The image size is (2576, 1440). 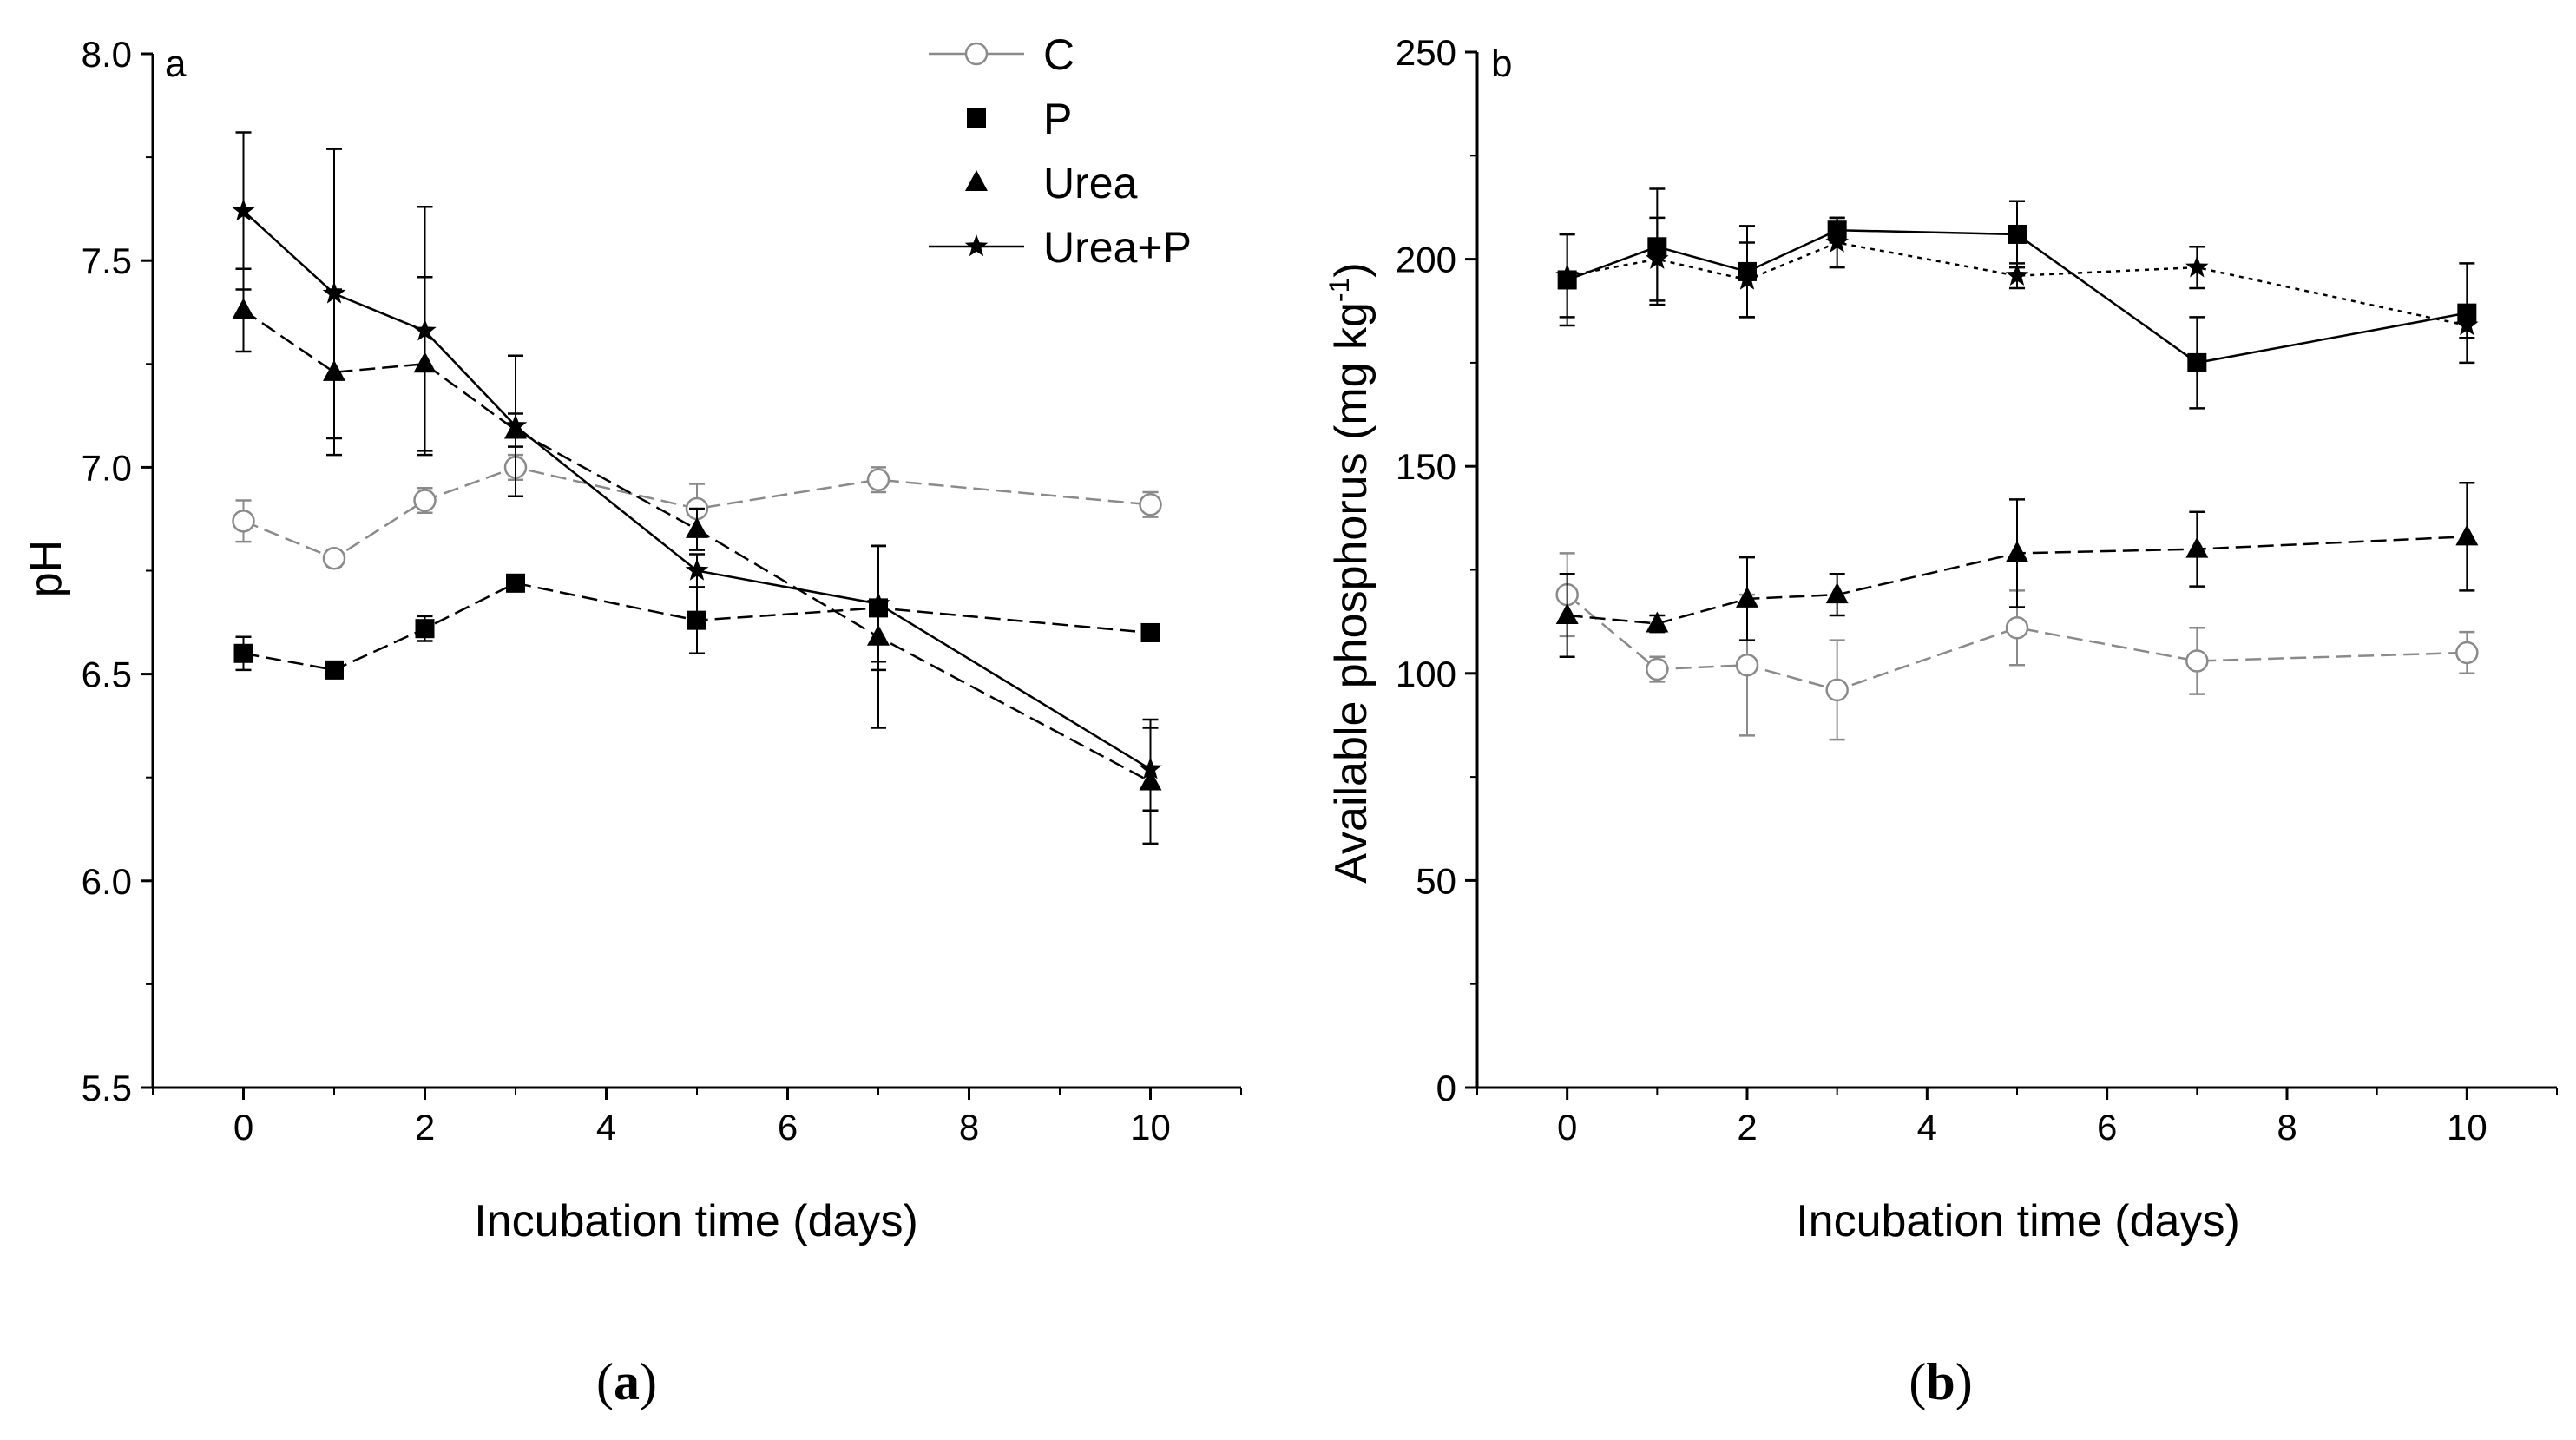 What do you see at coordinates (788, 1127) in the screenshot?
I see `panel-a-x-tick-label: 6` at bounding box center [788, 1127].